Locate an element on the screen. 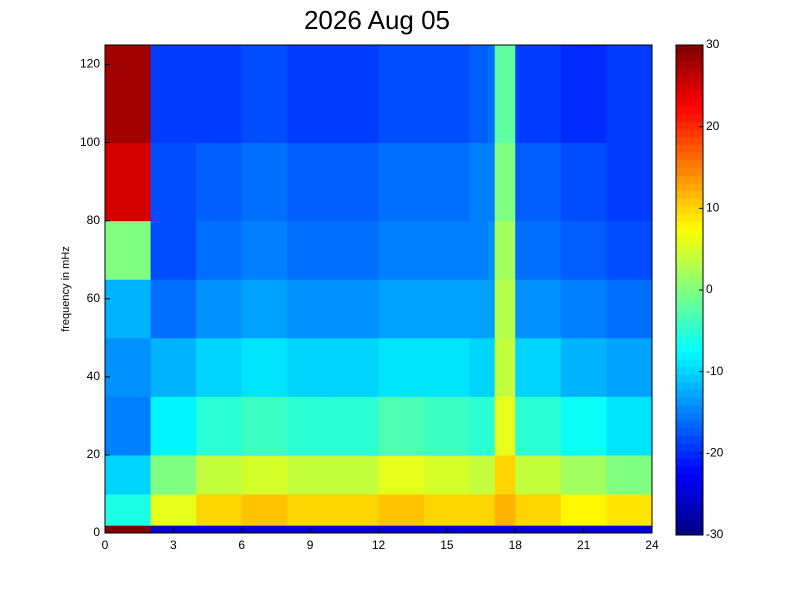 This screenshot has height=600, width=801. x-tick-label: 6 is located at coordinates (241, 545).